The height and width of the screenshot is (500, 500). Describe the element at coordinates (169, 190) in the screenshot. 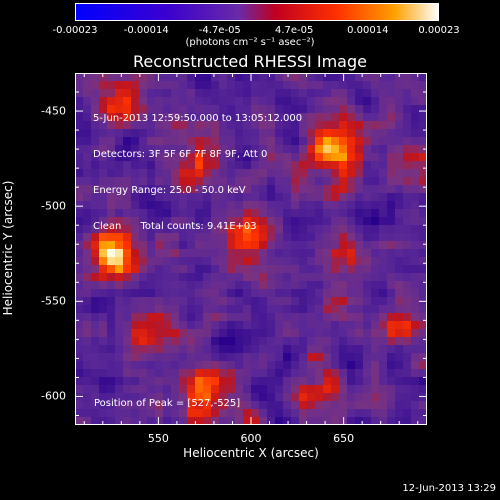

I see `annotation-energy-range: Energy Range: 25.0 - 50.0 keV` at that location.